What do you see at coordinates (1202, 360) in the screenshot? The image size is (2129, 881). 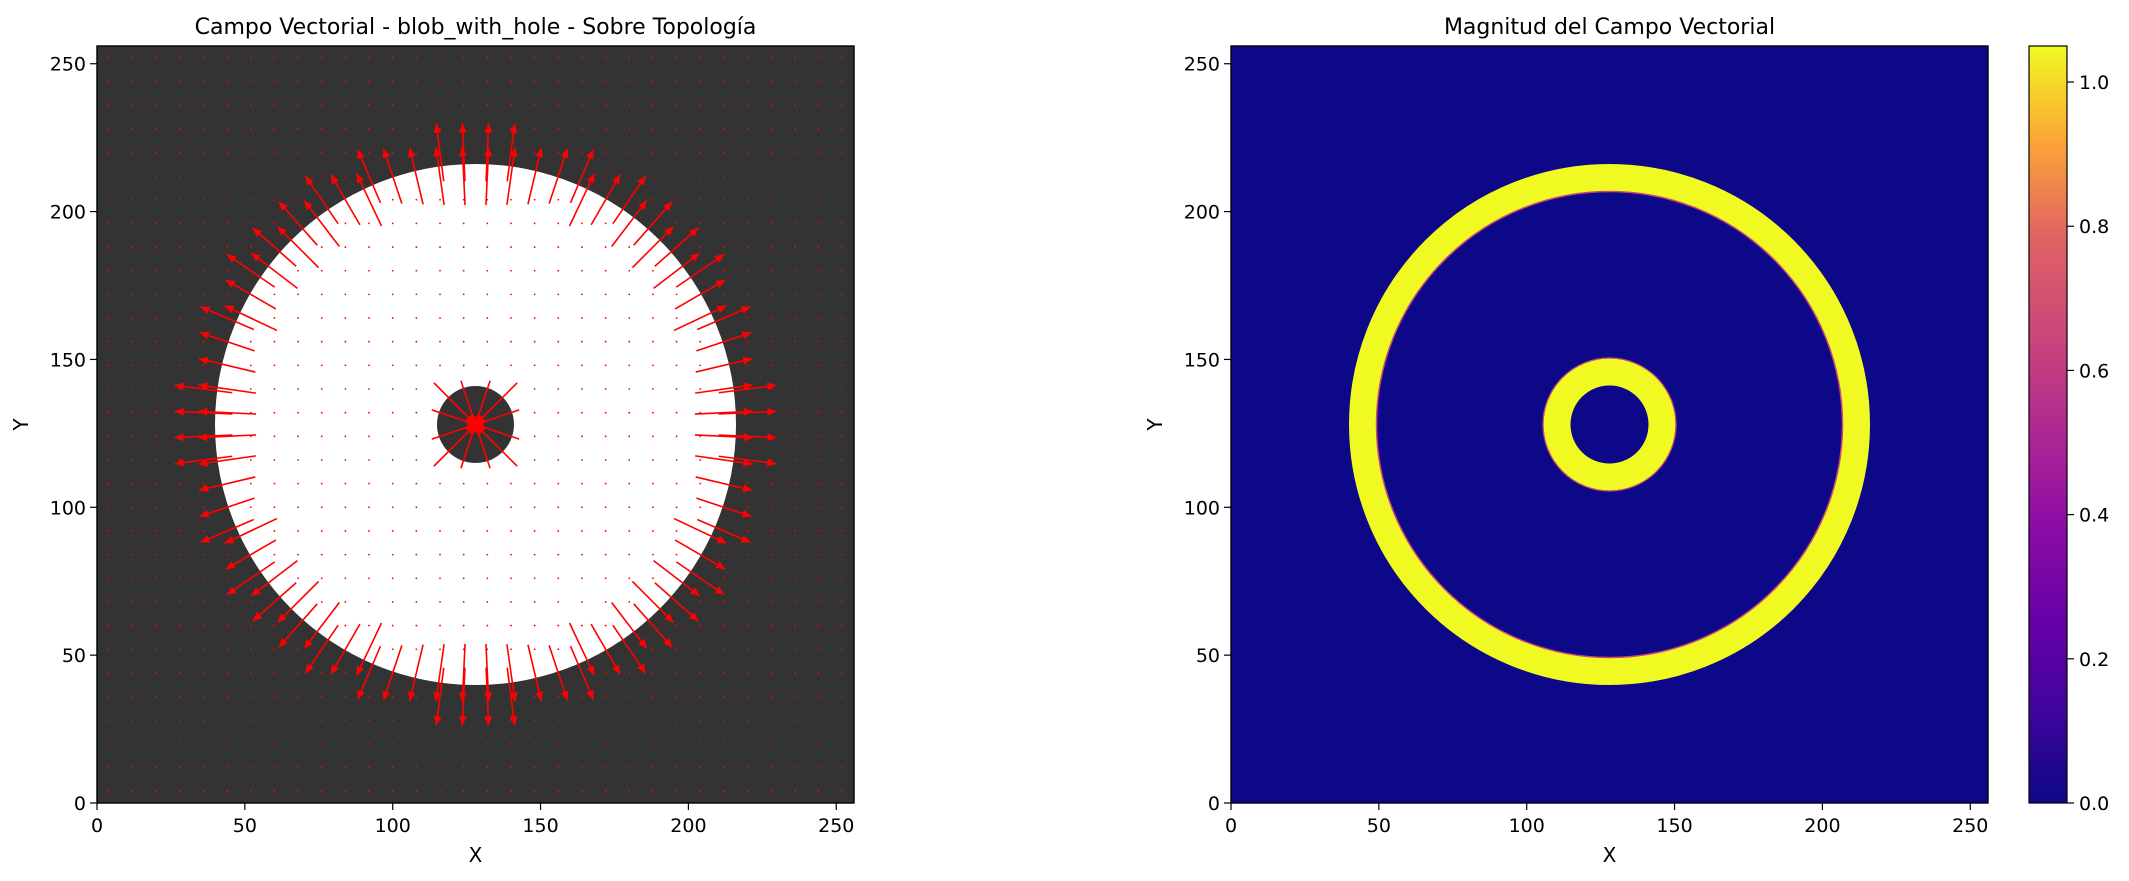 I see `mag-ytick-label: 150` at bounding box center [1202, 360].